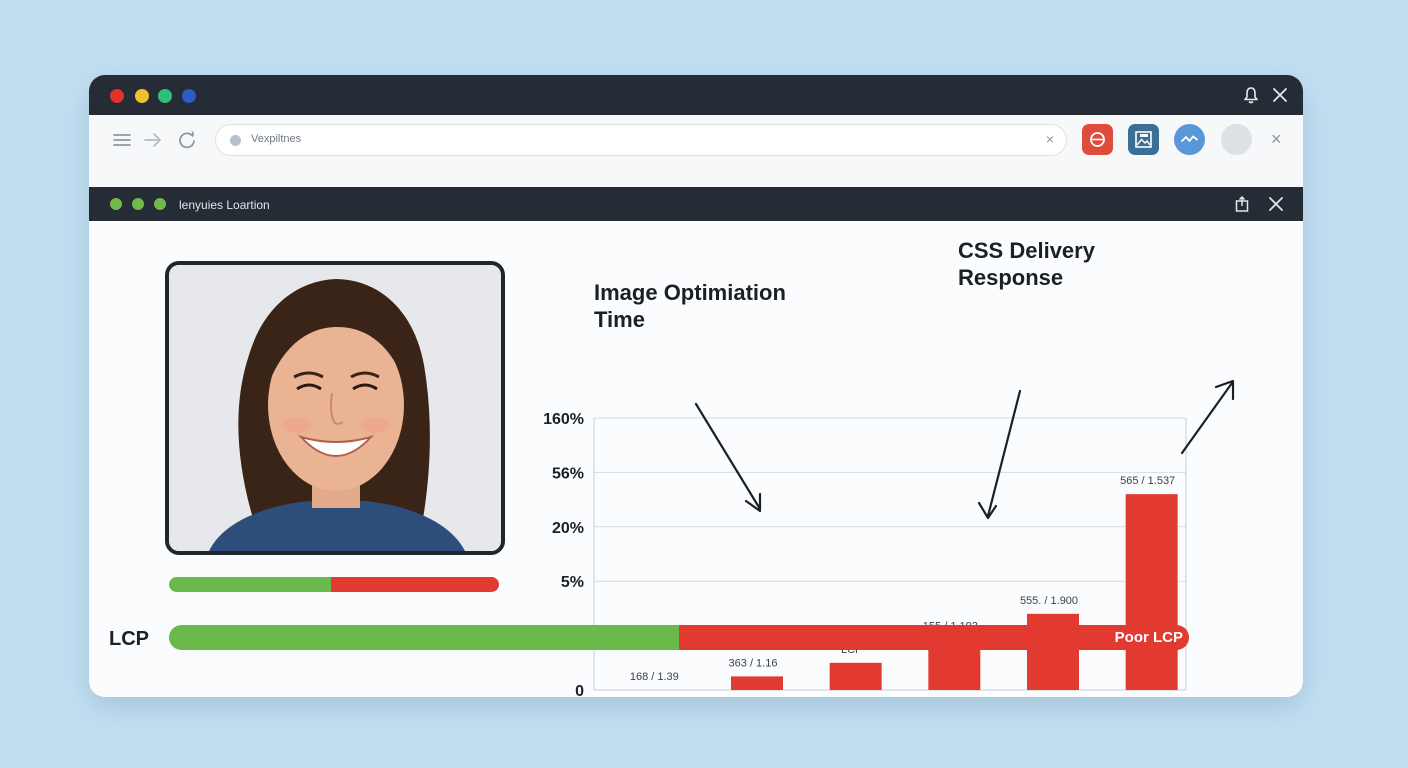  I want to click on bar-value-label: 168 / 1.39, so click(654, 677).